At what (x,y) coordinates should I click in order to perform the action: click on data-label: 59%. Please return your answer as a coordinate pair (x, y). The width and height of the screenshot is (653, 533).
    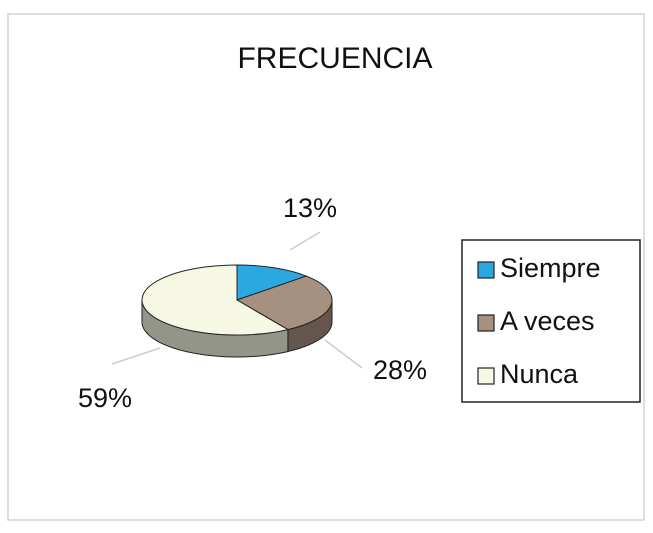
    Looking at the image, I should click on (105, 398).